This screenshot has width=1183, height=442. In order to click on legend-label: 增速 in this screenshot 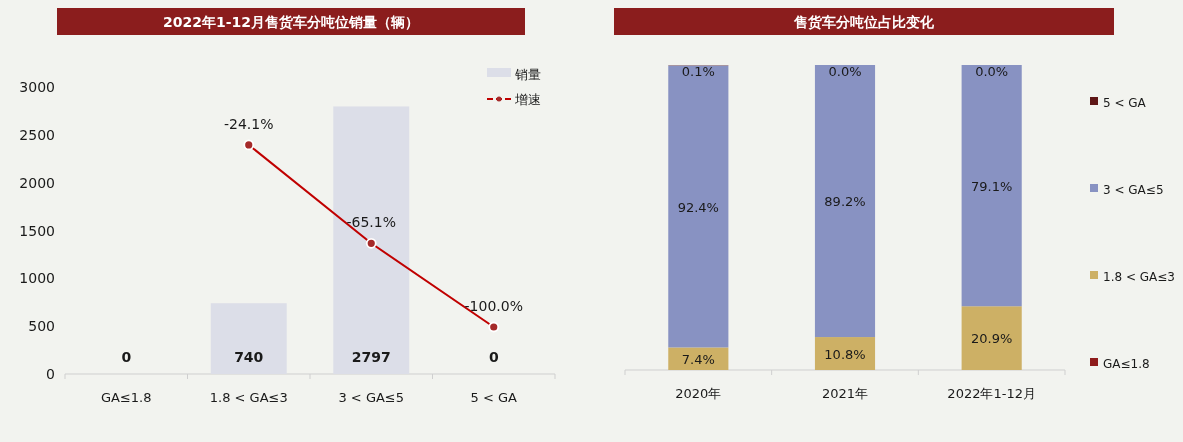, I will do `click(527, 99)`.